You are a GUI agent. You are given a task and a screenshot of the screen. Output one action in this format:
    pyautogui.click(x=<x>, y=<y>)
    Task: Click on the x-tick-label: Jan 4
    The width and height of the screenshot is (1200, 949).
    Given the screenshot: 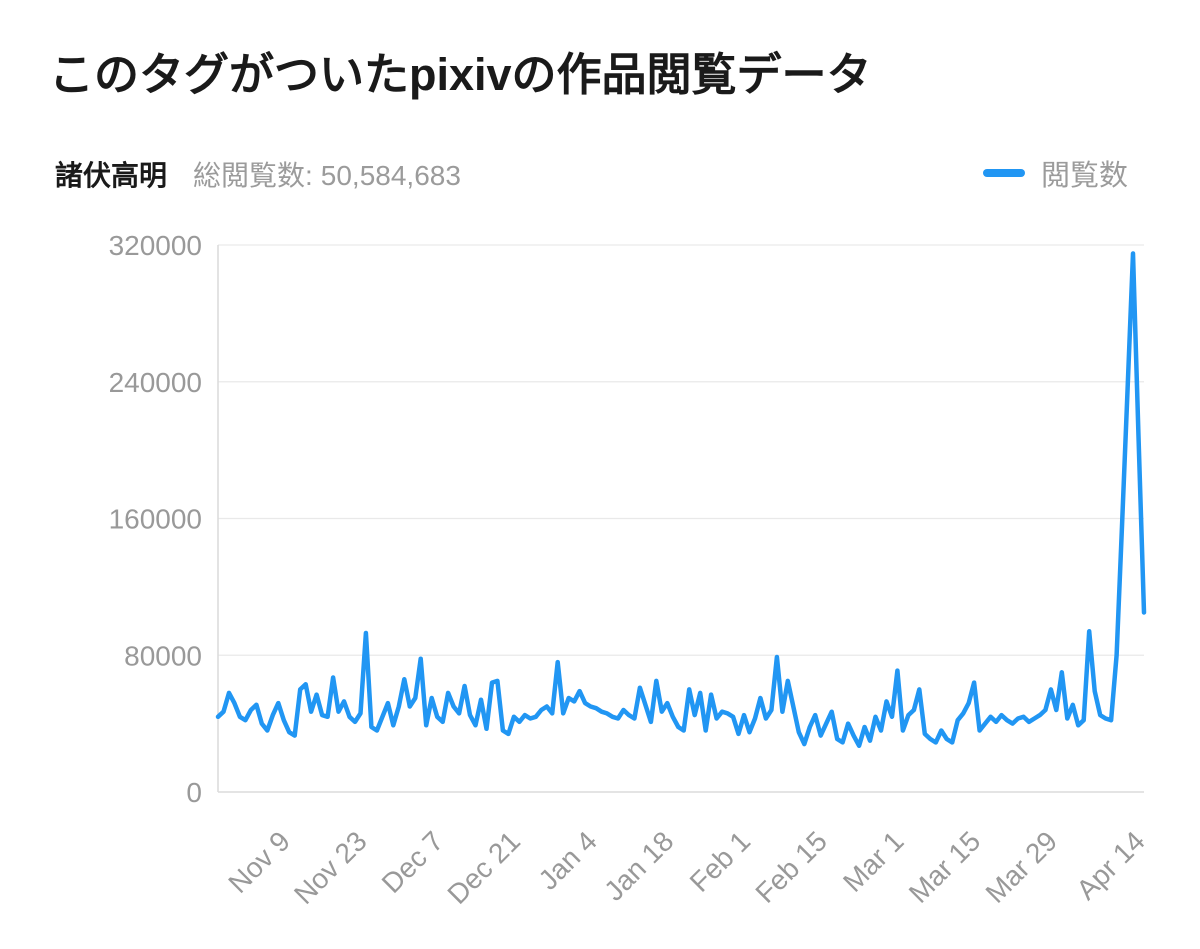 What is the action you would take?
    pyautogui.click(x=567, y=860)
    